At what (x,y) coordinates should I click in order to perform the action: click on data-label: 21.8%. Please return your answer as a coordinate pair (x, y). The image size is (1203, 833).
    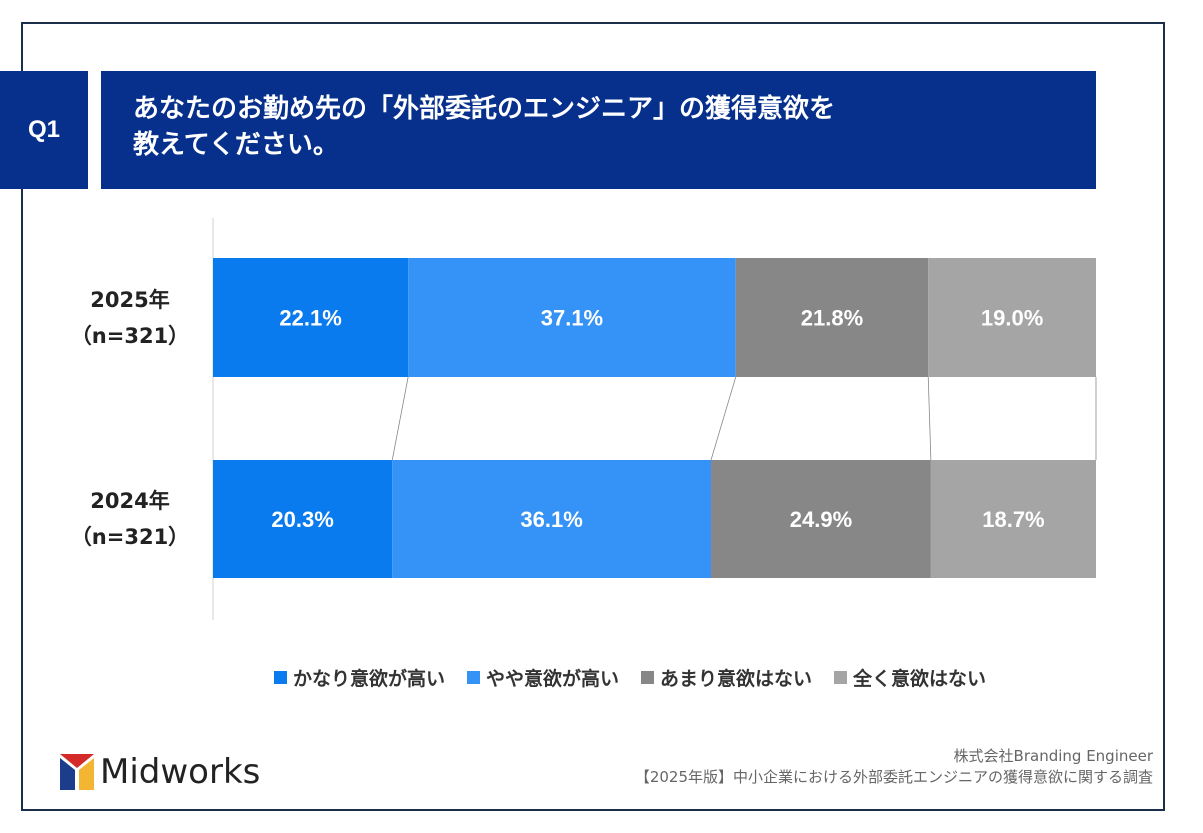
    Looking at the image, I should click on (832, 318).